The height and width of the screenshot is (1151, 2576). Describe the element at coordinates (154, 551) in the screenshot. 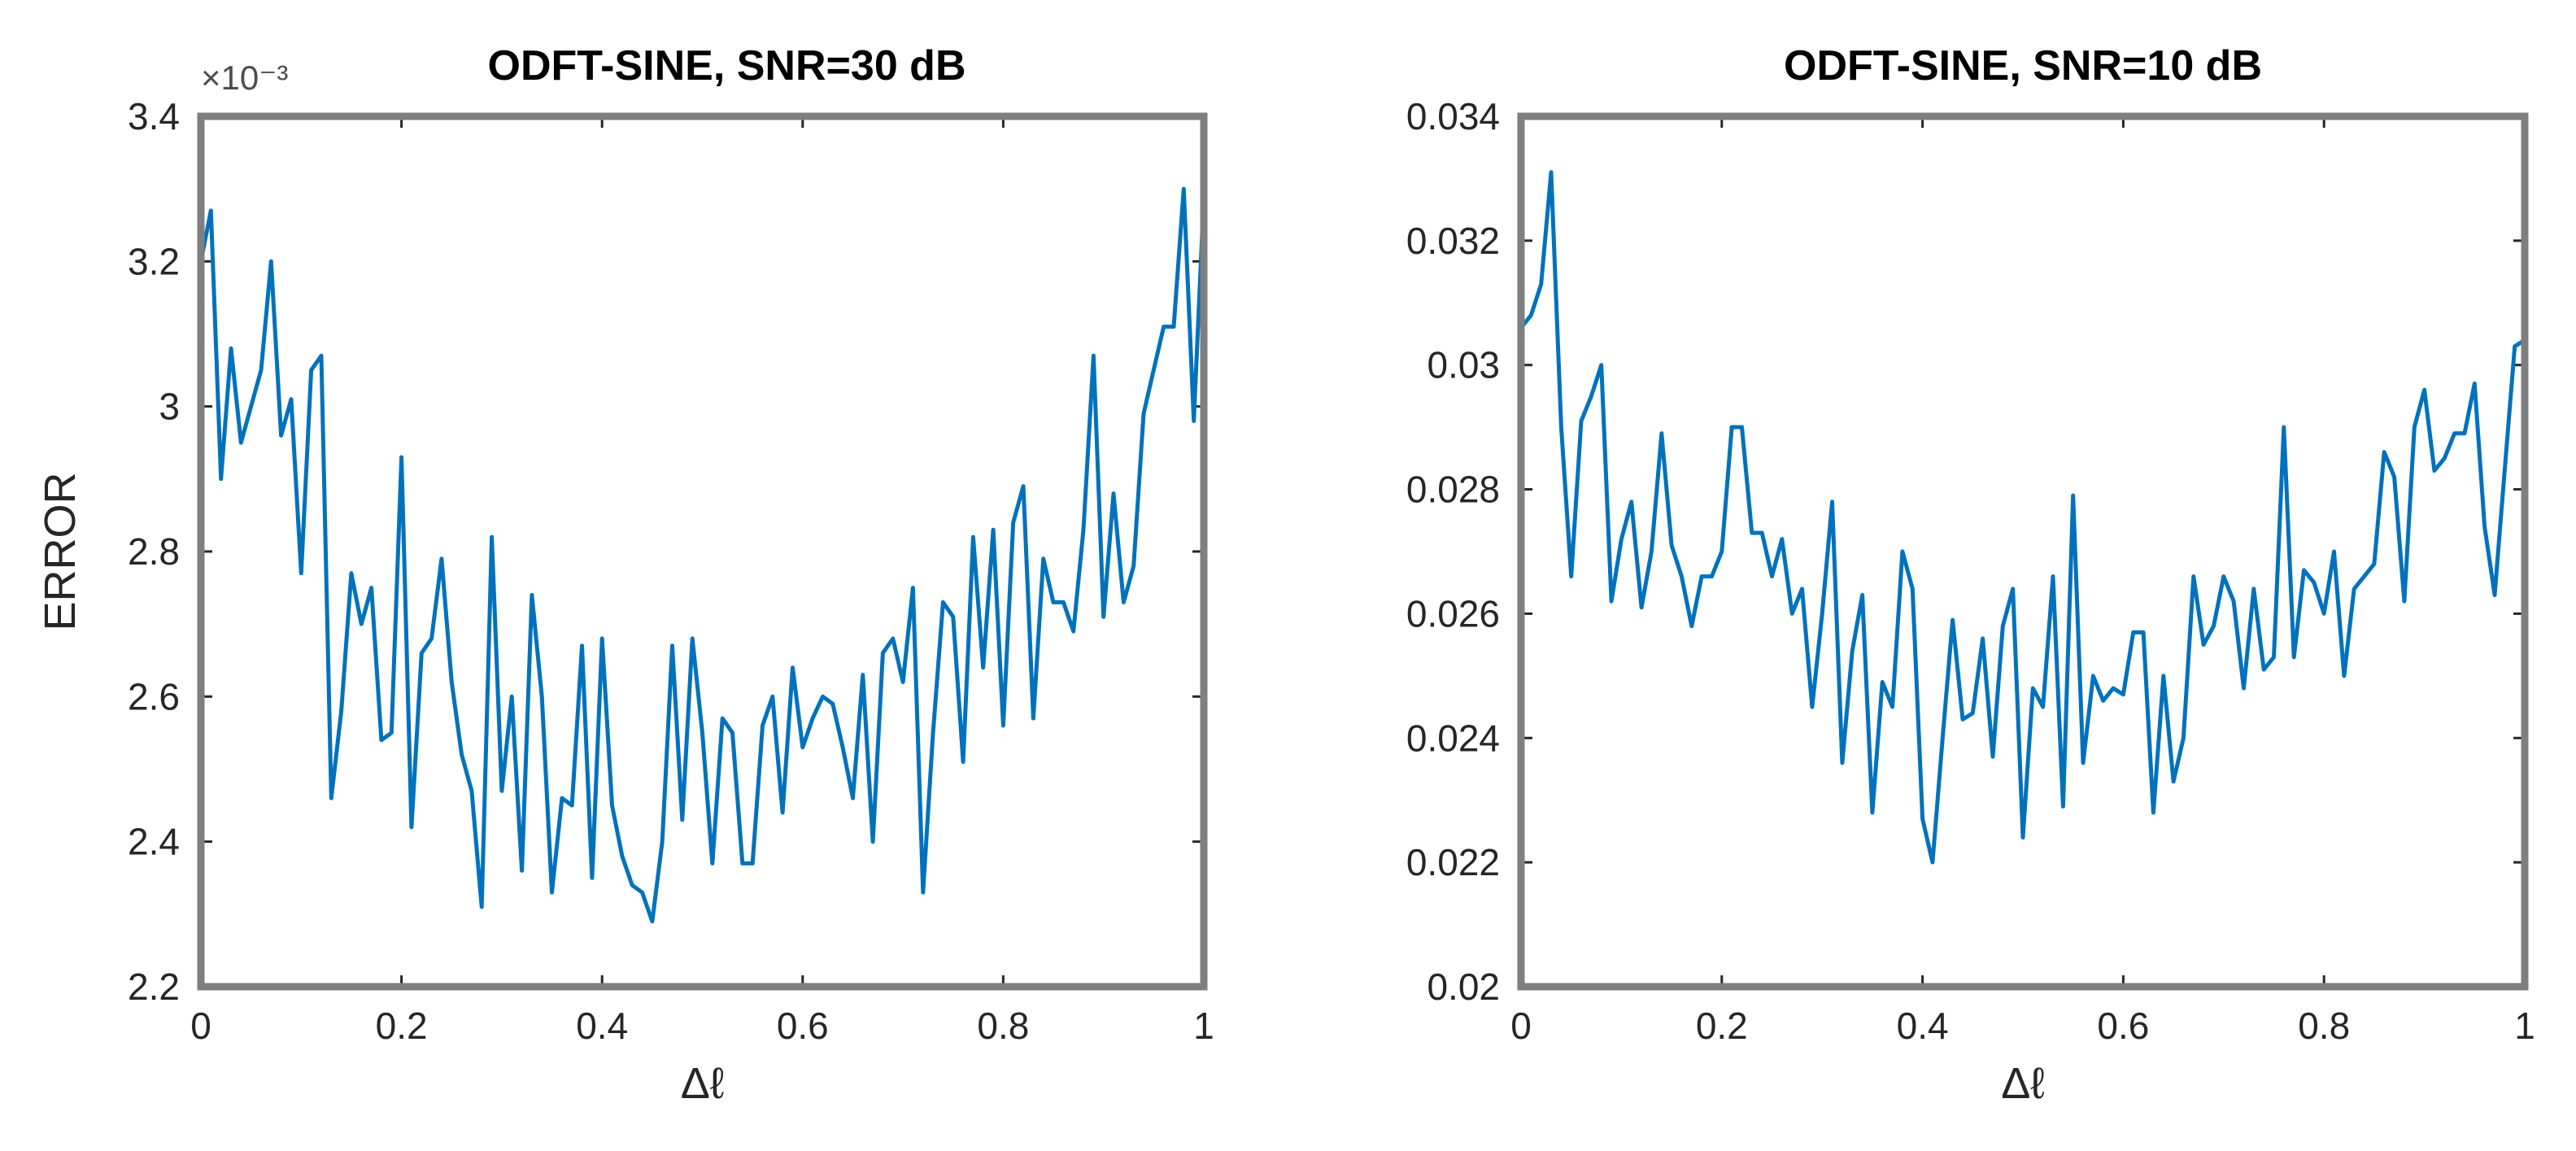

I see `y-tick-label: 2.8` at that location.